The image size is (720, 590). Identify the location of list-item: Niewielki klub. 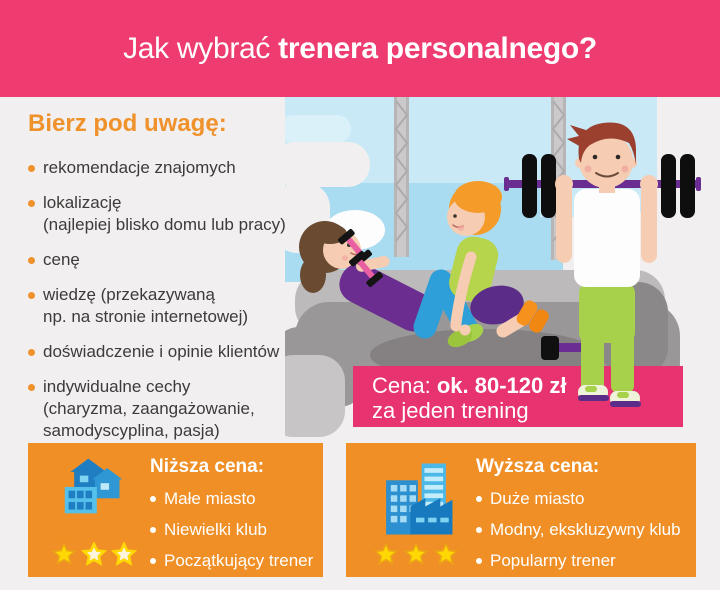
(234, 530).